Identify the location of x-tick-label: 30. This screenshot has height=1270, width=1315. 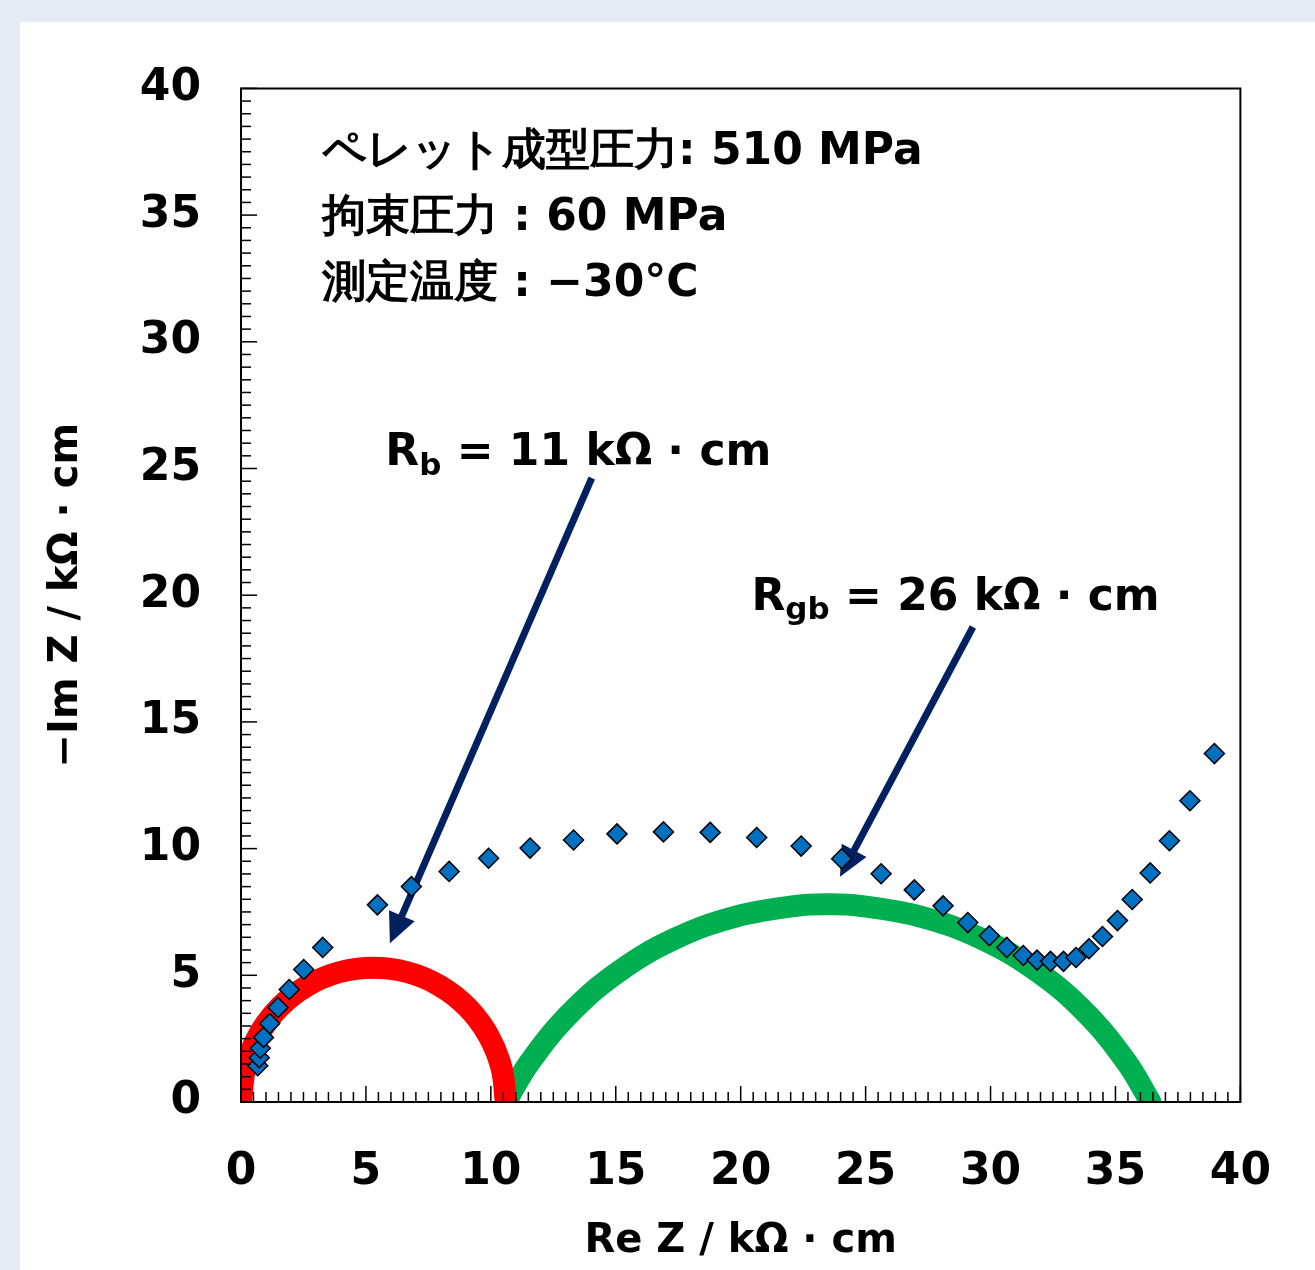
(990, 1168).